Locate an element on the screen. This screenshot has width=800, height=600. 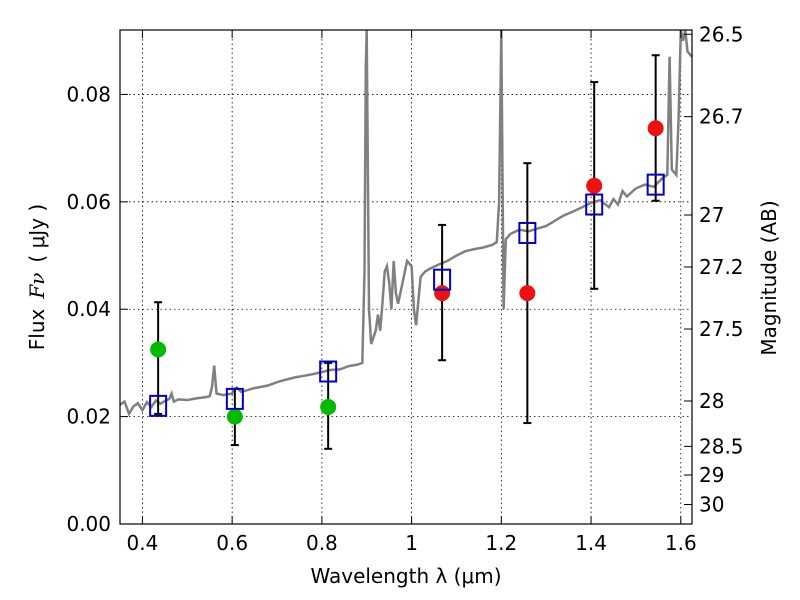
x-tick-label: 1.4 is located at coordinates (591, 543).